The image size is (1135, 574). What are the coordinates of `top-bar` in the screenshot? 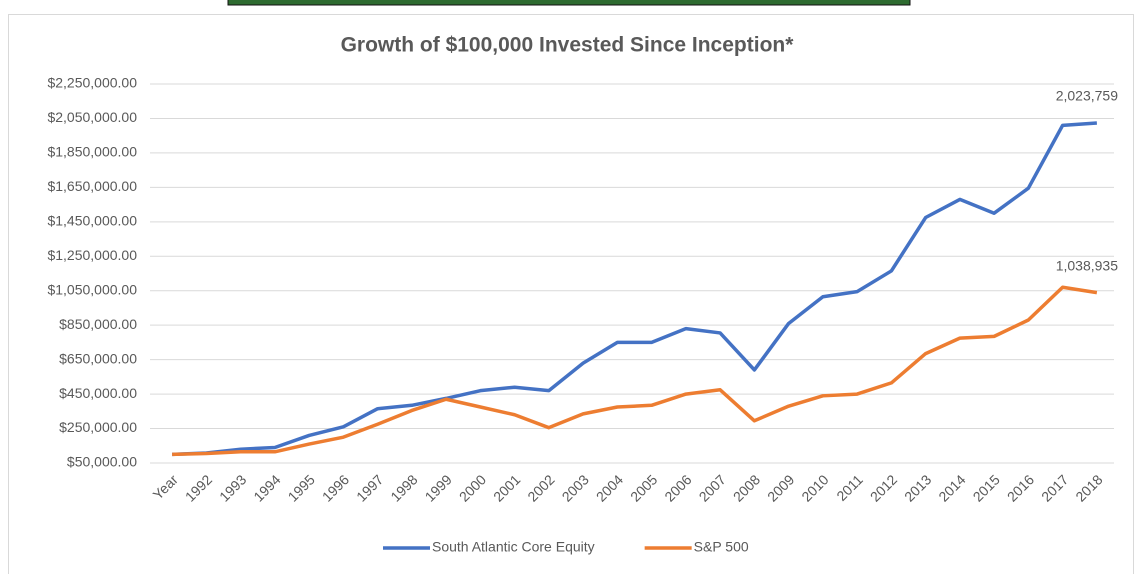 It's located at (569, 3).